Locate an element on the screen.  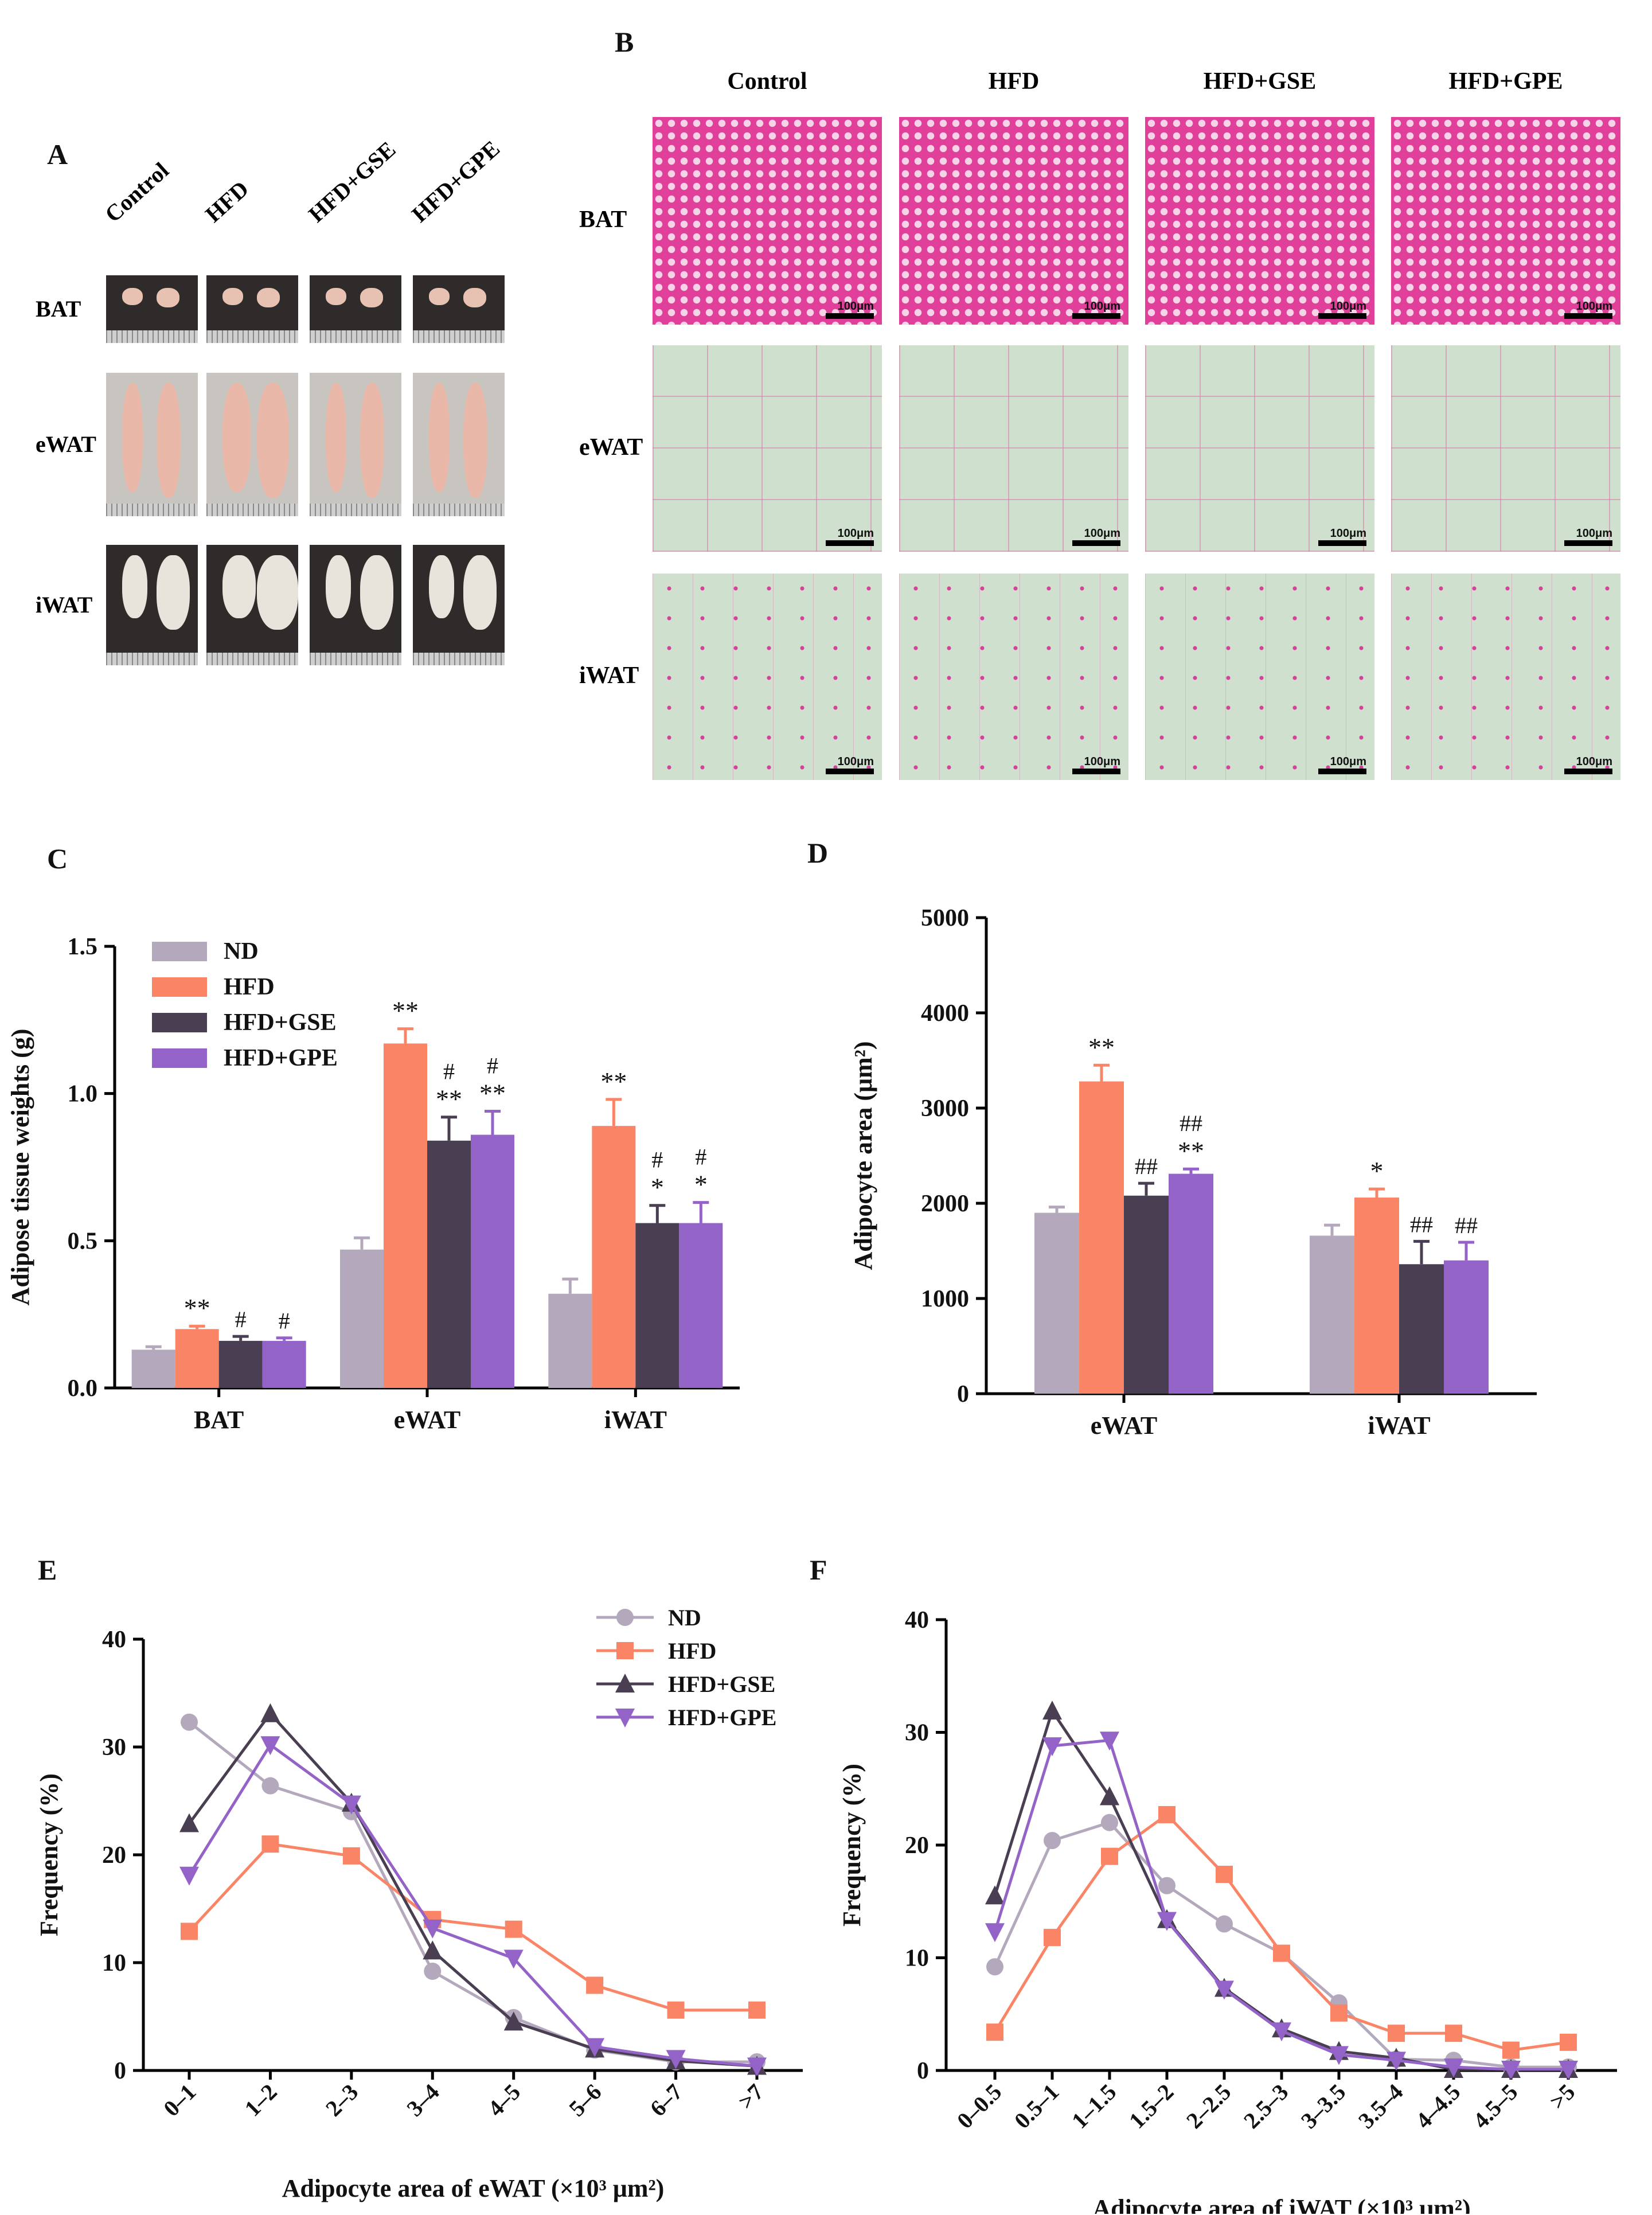
x-tick-label: 5–6 is located at coordinates (585, 2100).